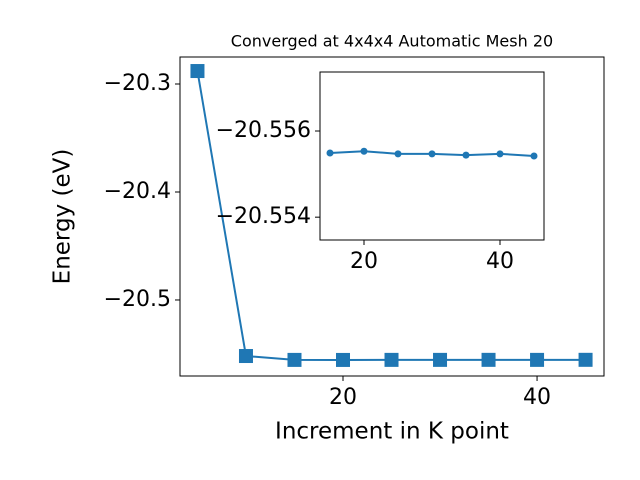  Describe the element at coordinates (263, 130) in the screenshot. I see `y-tick-label: −20.556` at that location.